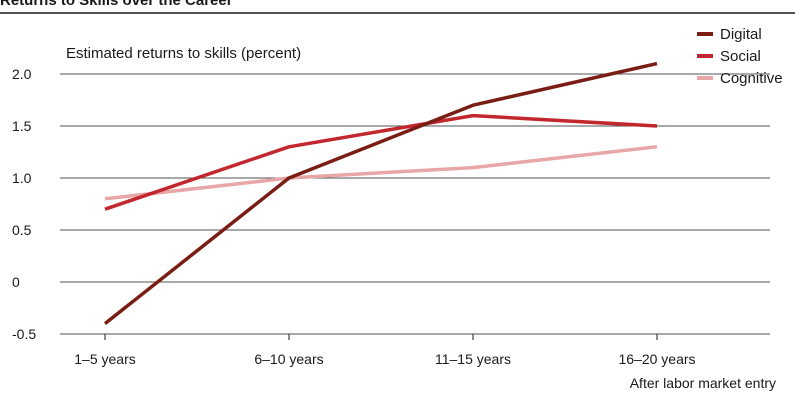 This screenshot has width=795, height=394. What do you see at coordinates (703, 383) in the screenshot?
I see `x-axis-label: After labor market entry` at bounding box center [703, 383].